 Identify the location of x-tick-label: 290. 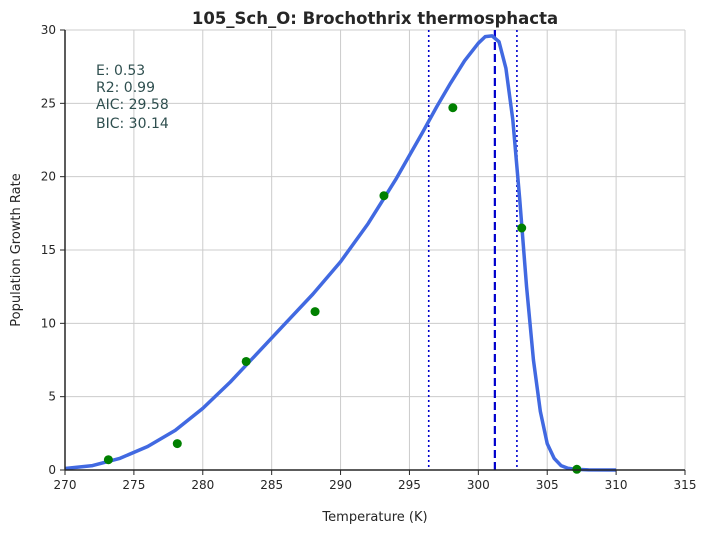
(340, 485).